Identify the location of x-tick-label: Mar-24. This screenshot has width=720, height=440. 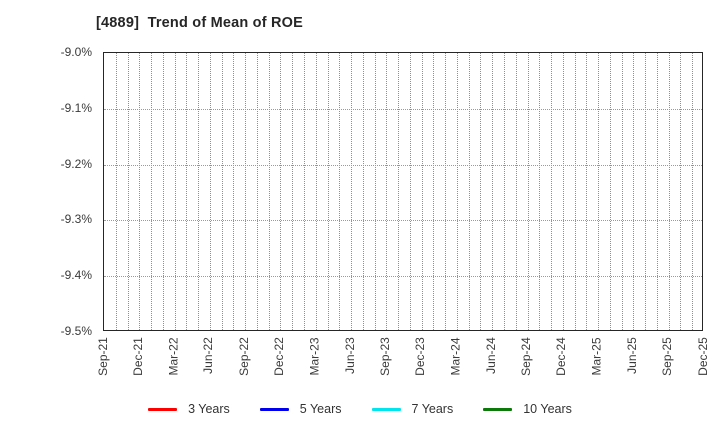
(455, 356).